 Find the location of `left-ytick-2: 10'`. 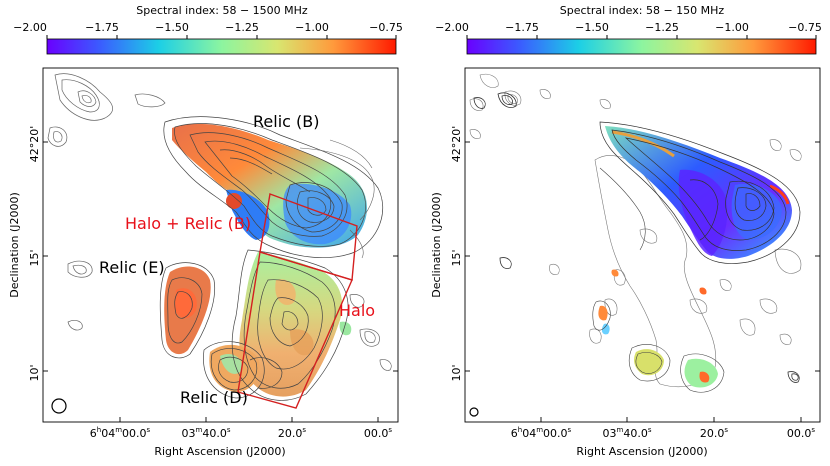

left-ytick-2: 10' is located at coordinates (34, 372).